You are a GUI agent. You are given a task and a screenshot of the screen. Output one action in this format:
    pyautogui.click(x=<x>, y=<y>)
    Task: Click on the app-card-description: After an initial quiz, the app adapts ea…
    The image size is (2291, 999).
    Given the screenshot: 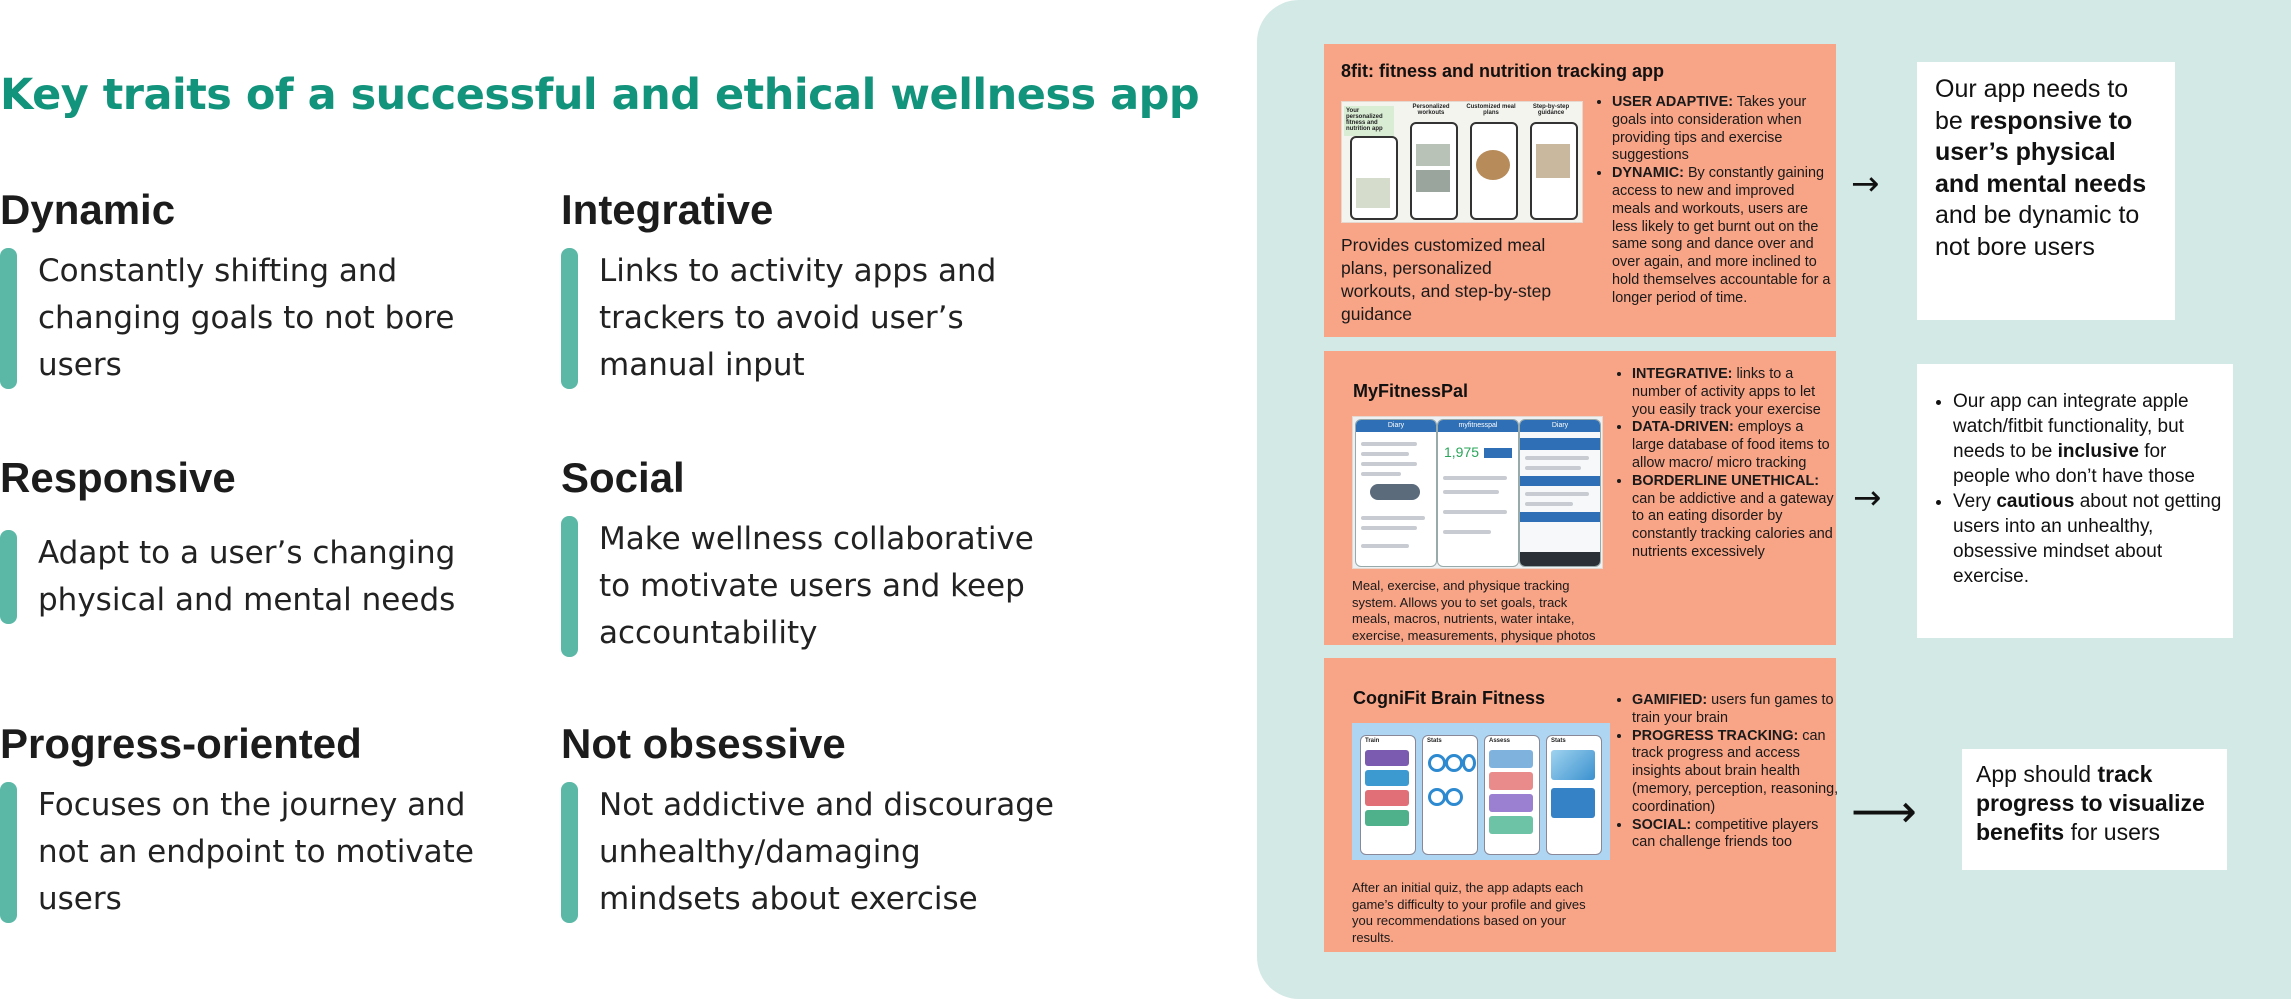 What is the action you would take?
    pyautogui.click(x=1469, y=912)
    